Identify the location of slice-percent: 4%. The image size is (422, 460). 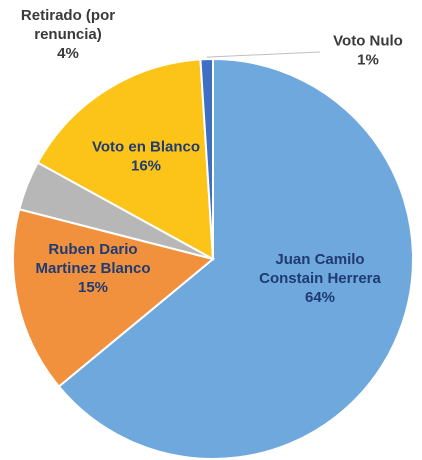
(68, 53).